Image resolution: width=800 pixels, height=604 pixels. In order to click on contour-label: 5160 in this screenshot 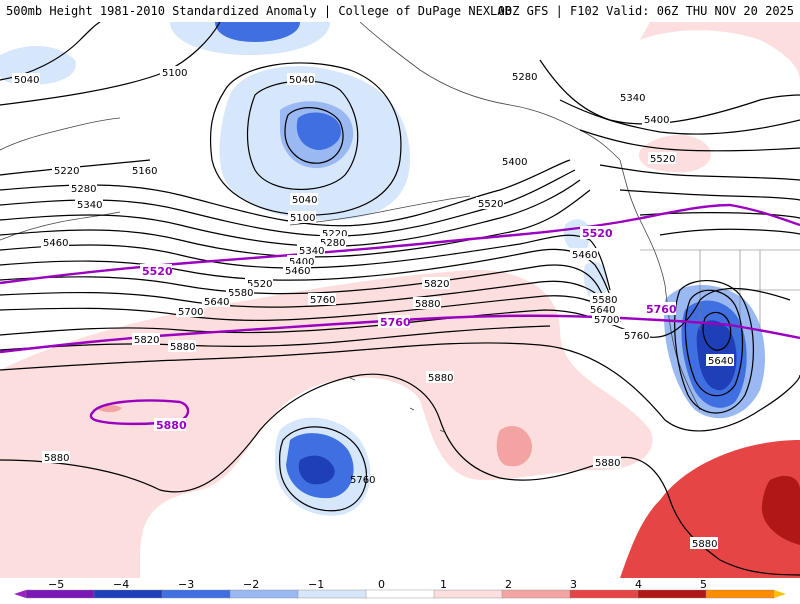, I will do `click(144, 171)`.